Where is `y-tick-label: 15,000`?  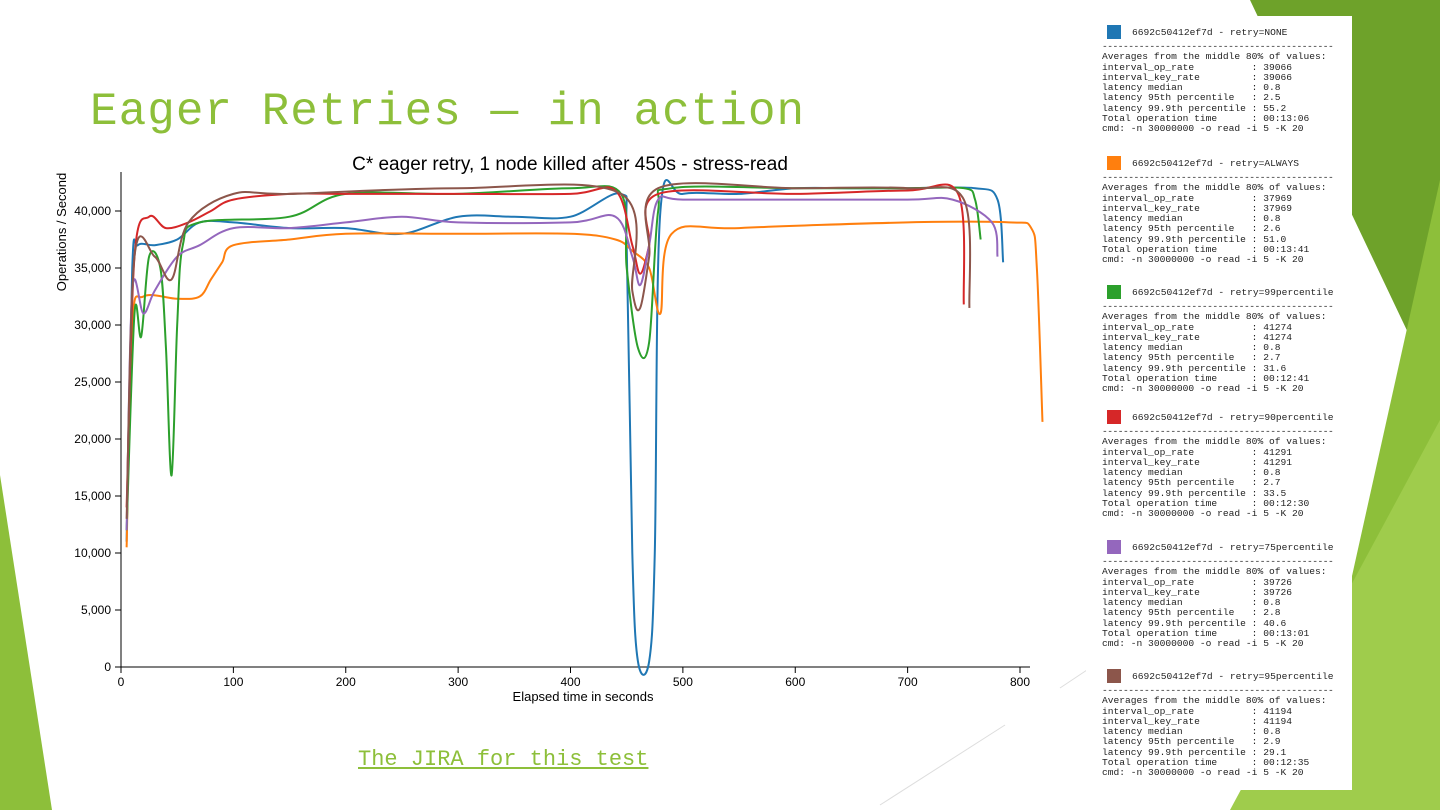 y-tick-label: 15,000 is located at coordinates (92, 496).